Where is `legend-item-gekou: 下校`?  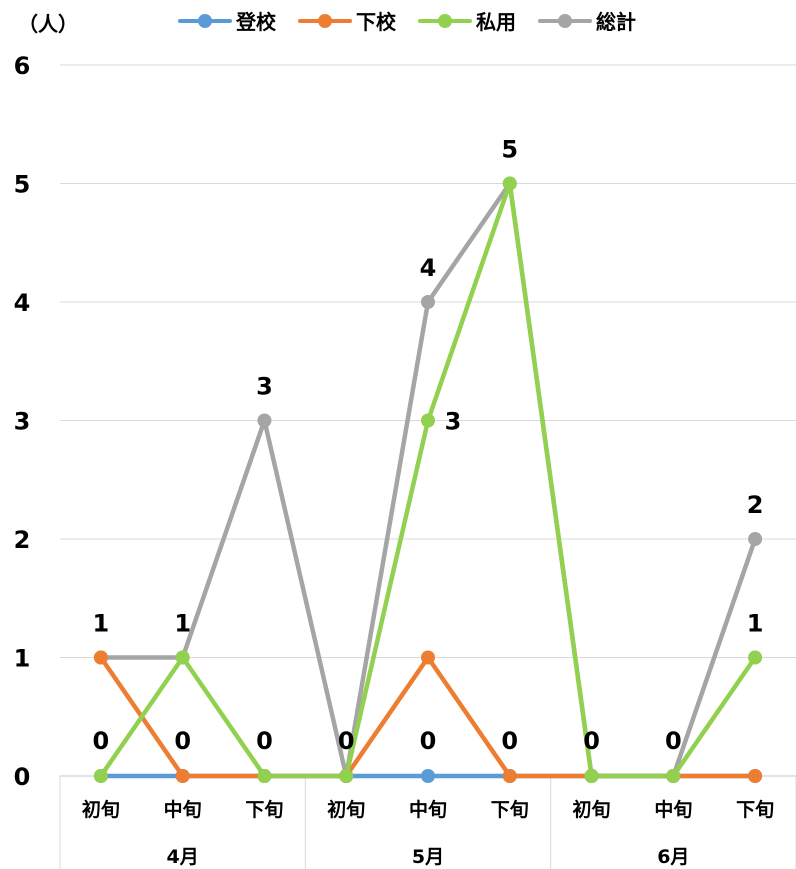 legend-item-gekou: 下校 is located at coordinates (347, 20).